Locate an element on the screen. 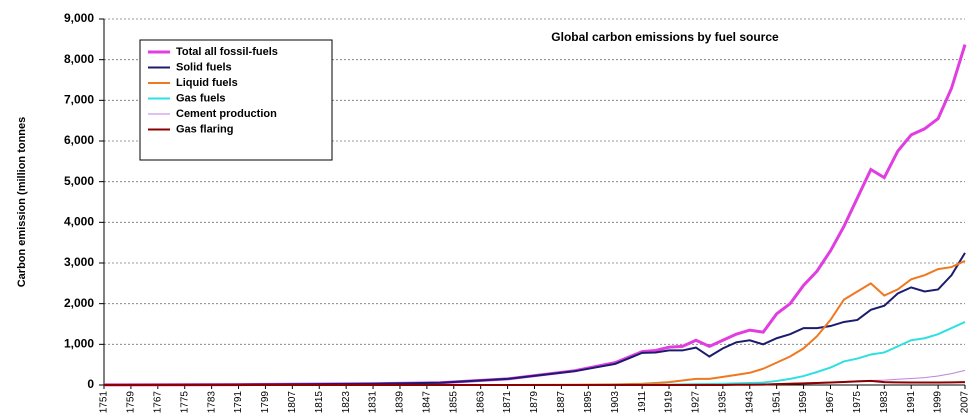  y-tick-label: 5,000 is located at coordinates (79, 181).